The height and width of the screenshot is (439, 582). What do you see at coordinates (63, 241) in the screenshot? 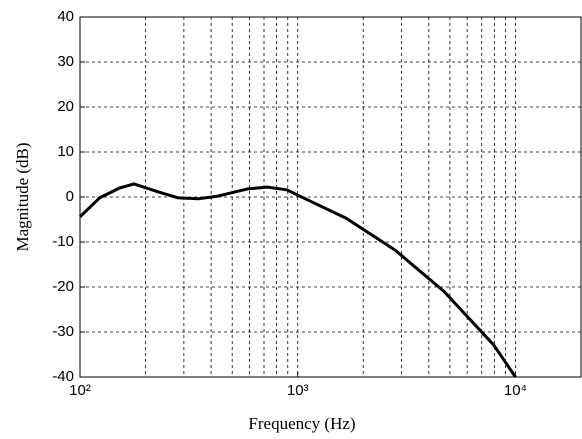
I see `y-tick-label: -10` at bounding box center [63, 241].